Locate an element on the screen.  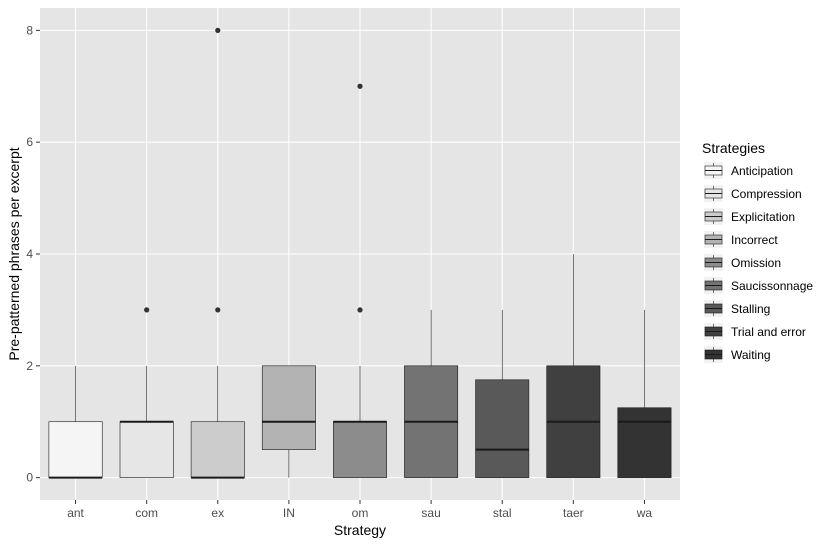
legend-item-sau: Saucissonnage is located at coordinates (758, 285).